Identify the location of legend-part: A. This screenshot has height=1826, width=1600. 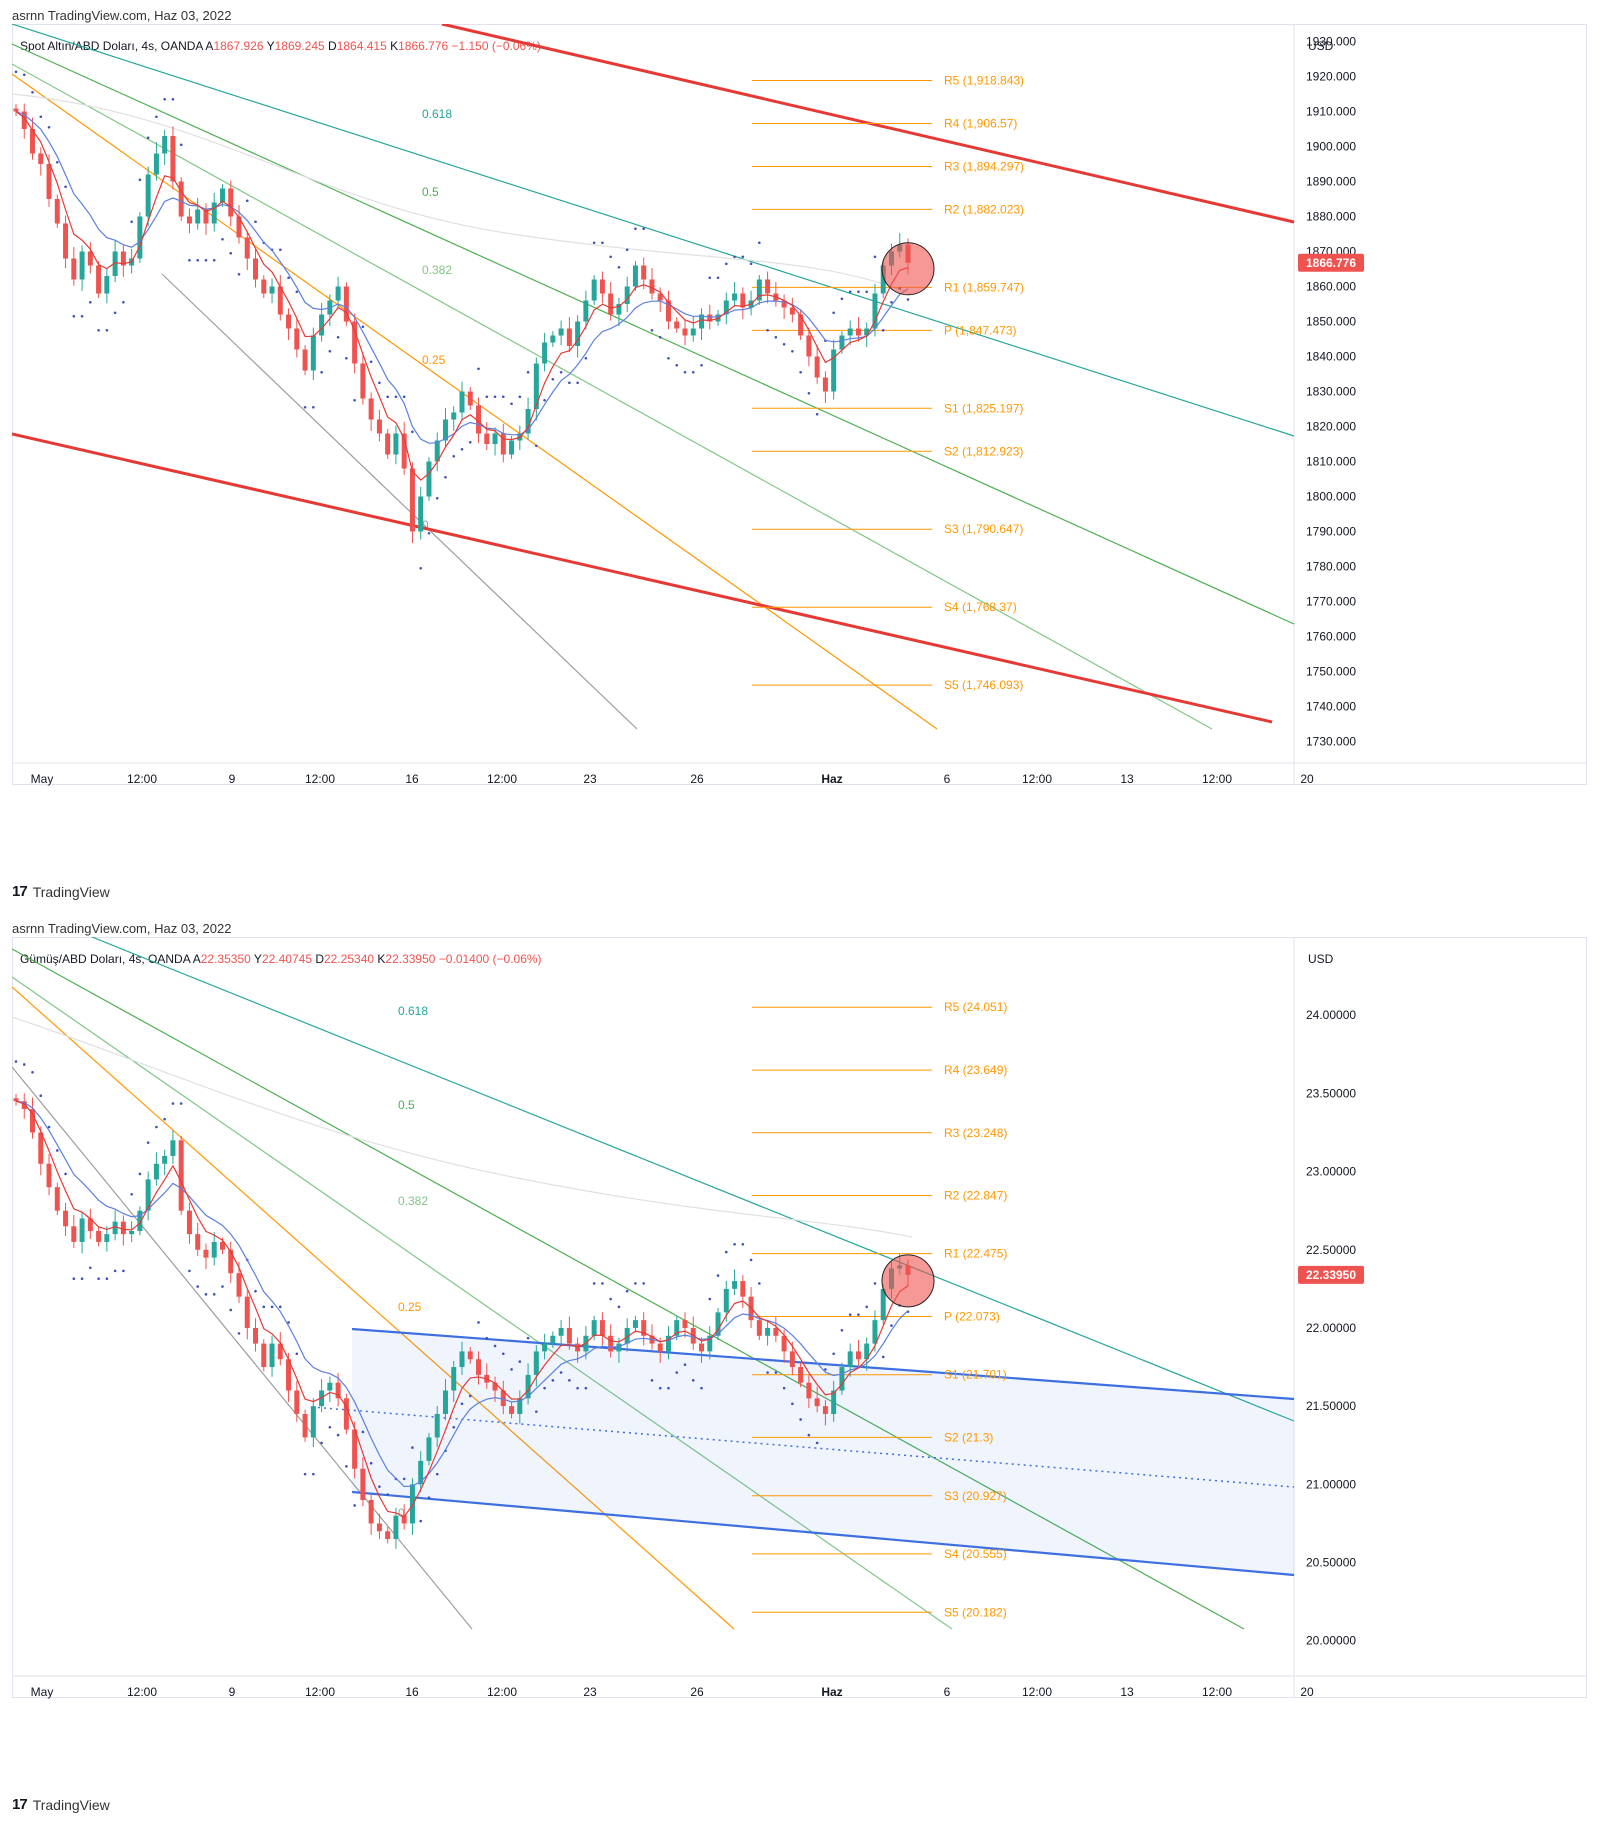
(209, 46).